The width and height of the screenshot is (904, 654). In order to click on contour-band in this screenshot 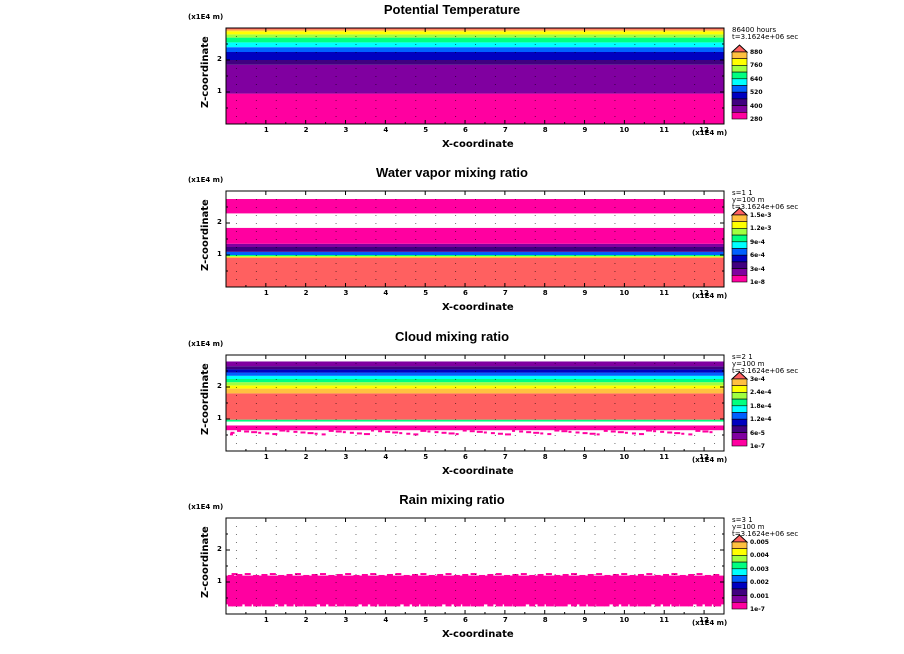, I will do `click(475, 384)`.